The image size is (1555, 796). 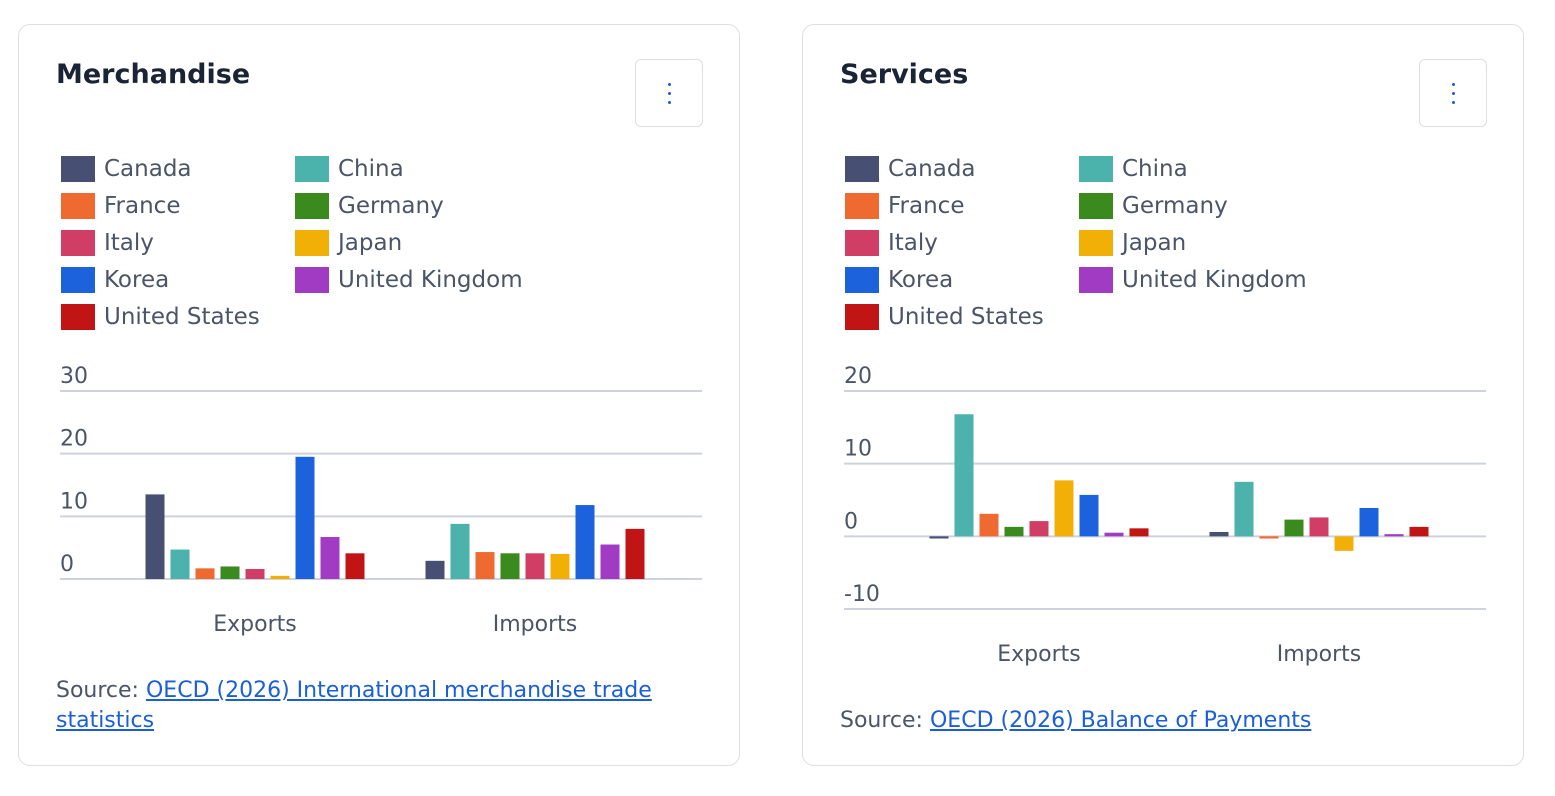 What do you see at coordinates (142, 206) in the screenshot?
I see `legend-label: France` at bounding box center [142, 206].